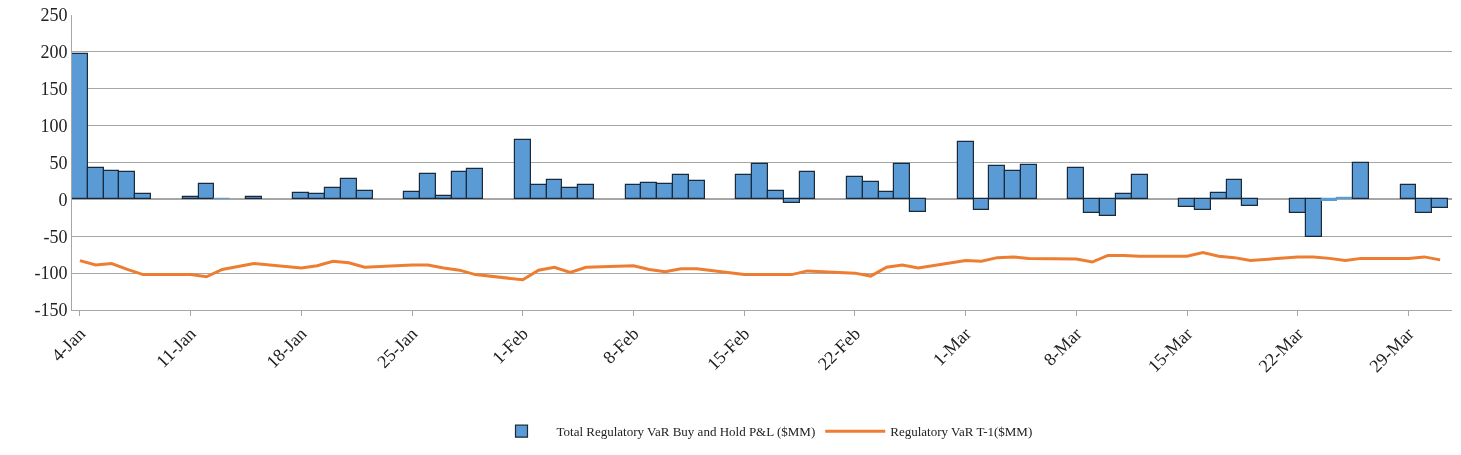 The image size is (1461, 455). What do you see at coordinates (54, 52) in the screenshot?
I see `y-tick-label: 200` at bounding box center [54, 52].